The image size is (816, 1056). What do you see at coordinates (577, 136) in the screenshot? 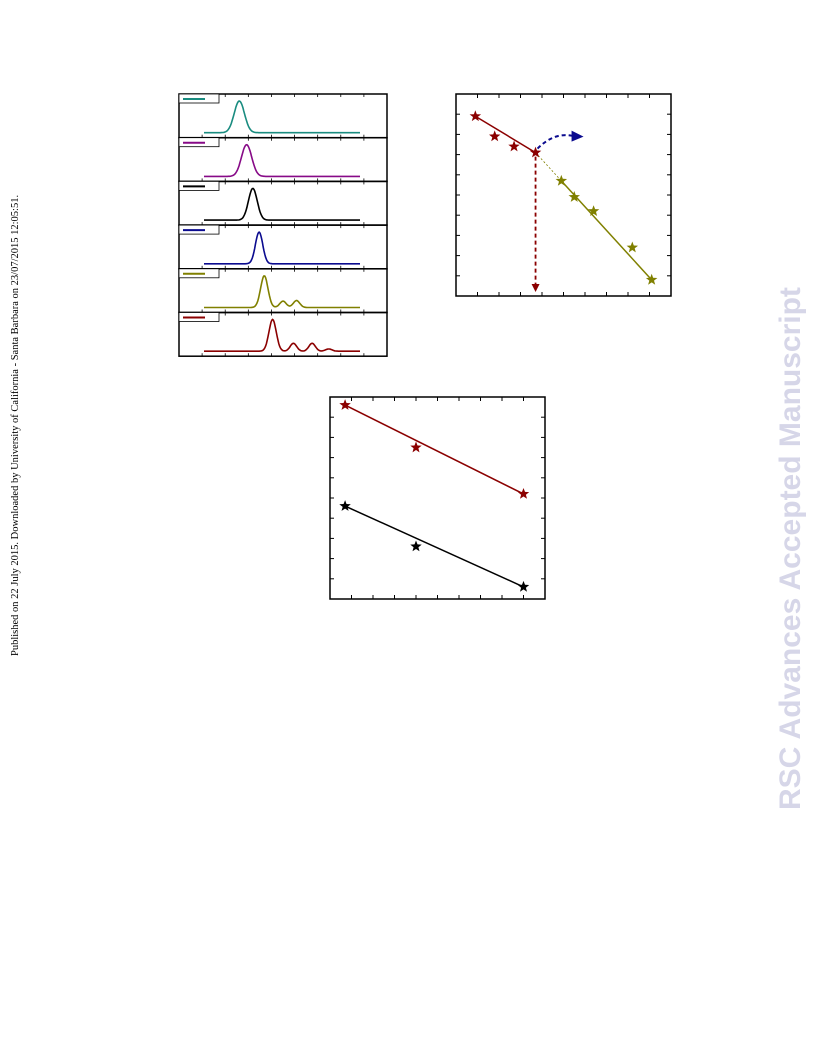
I see `curved-arrowhead` at bounding box center [577, 136].